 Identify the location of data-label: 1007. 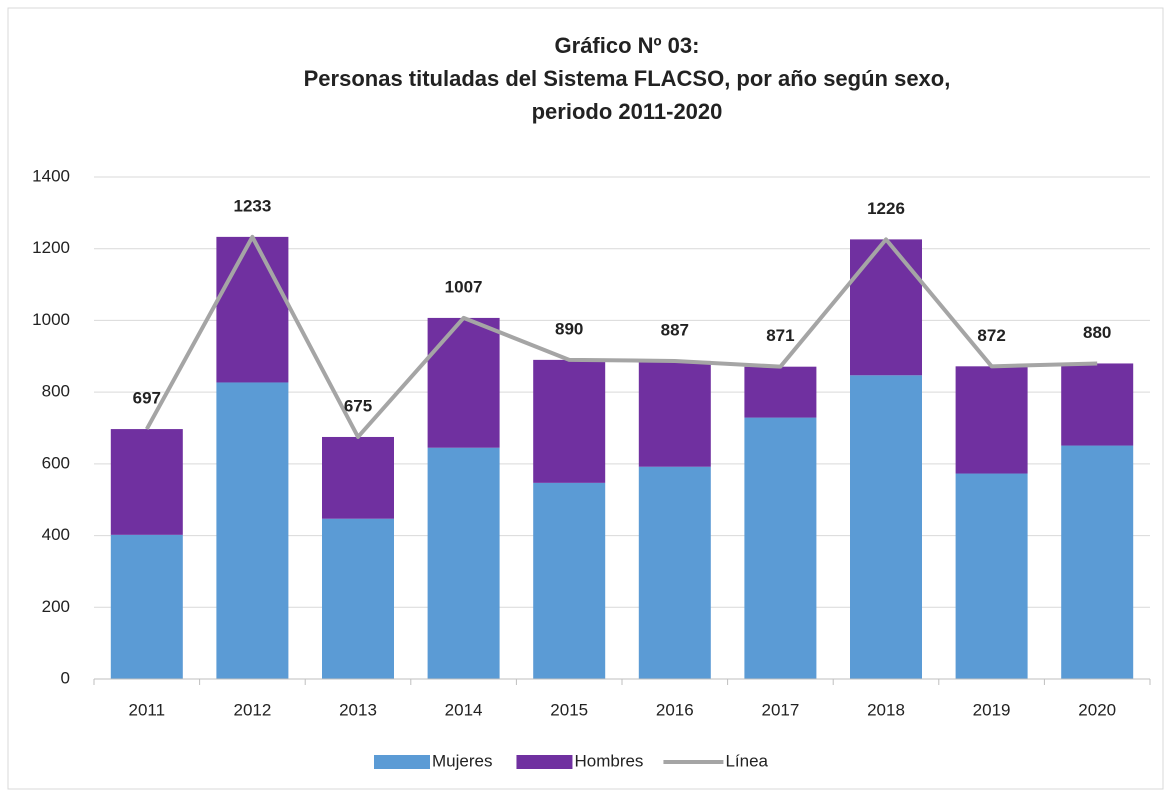
(464, 286).